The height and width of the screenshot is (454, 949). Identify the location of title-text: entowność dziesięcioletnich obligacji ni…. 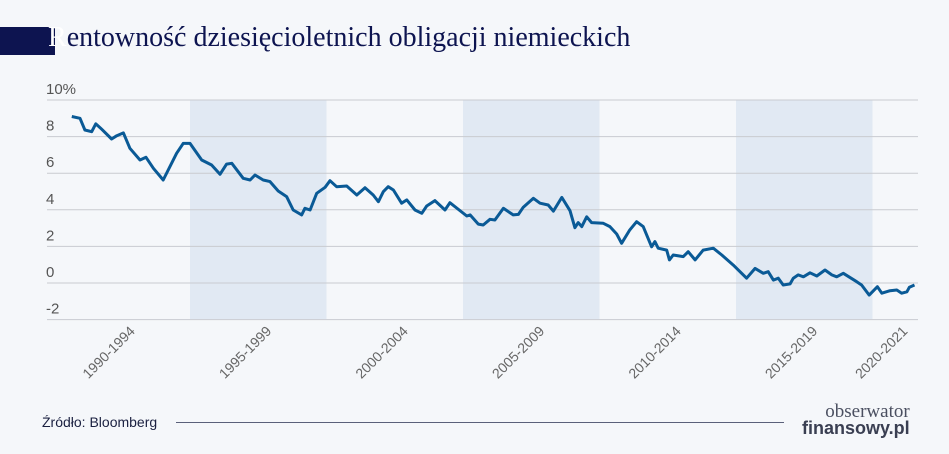
(348, 37).